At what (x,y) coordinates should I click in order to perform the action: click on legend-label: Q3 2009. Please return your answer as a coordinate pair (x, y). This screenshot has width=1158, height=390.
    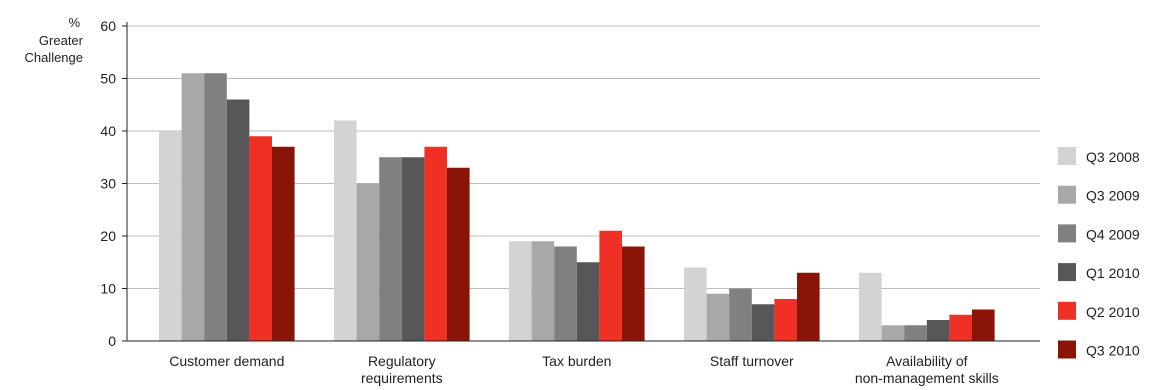
    Looking at the image, I should click on (1113, 196).